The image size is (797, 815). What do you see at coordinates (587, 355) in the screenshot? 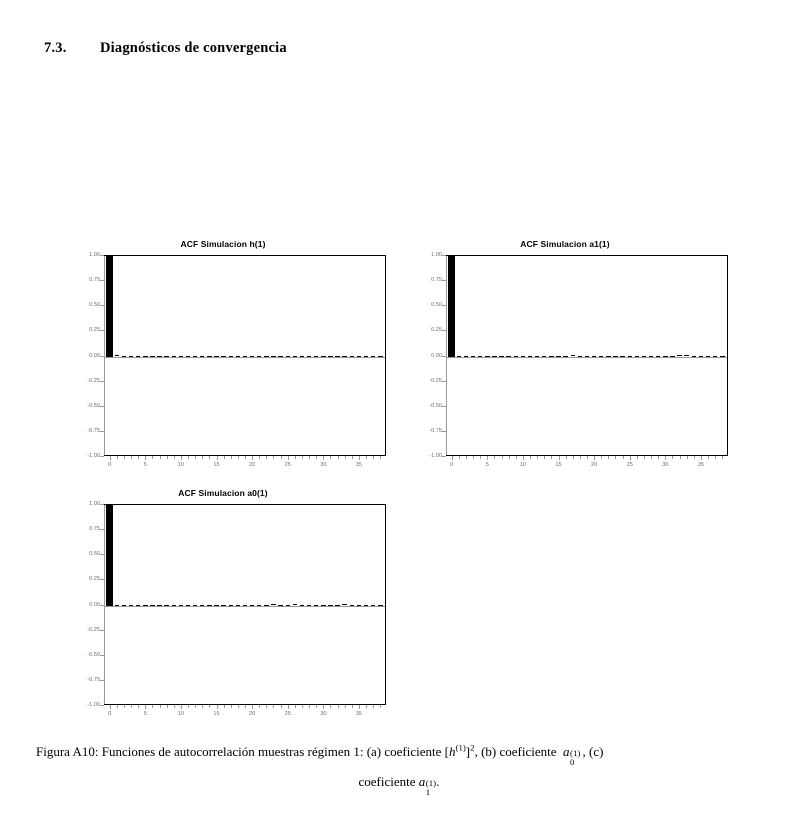
I see `plot-area` at bounding box center [587, 355].